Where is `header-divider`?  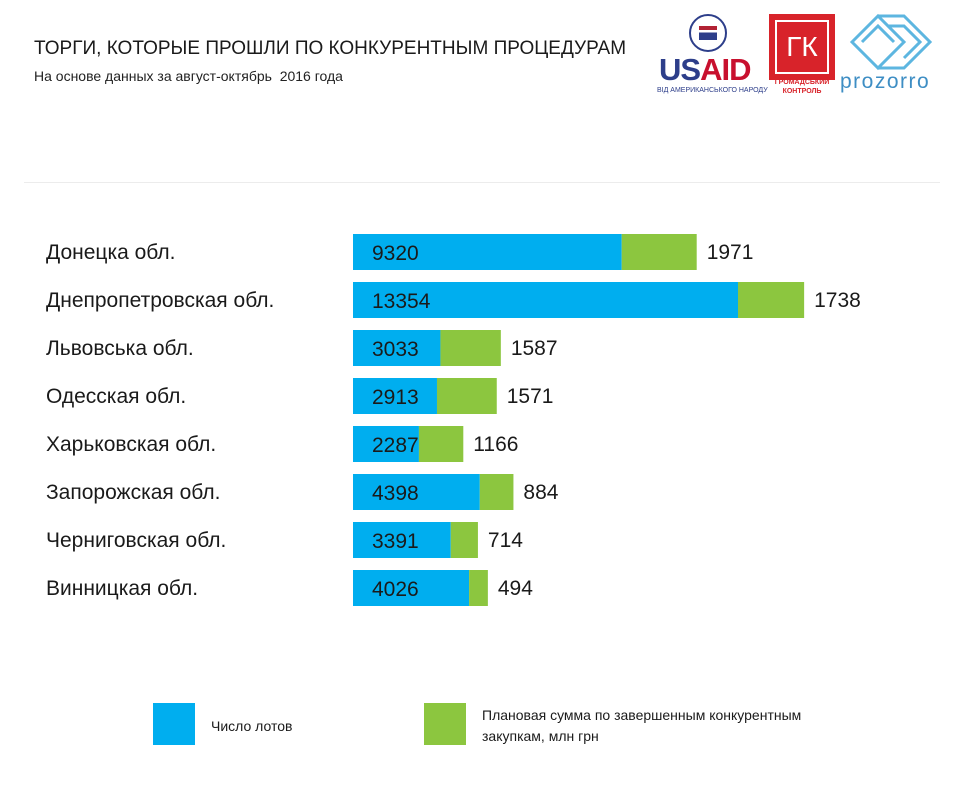 header-divider is located at coordinates (482, 182).